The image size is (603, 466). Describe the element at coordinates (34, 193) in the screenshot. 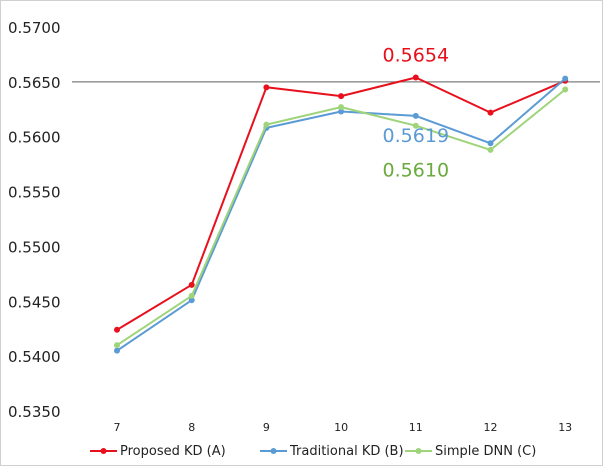

I see `y-tick-label: 0.5550` at that location.